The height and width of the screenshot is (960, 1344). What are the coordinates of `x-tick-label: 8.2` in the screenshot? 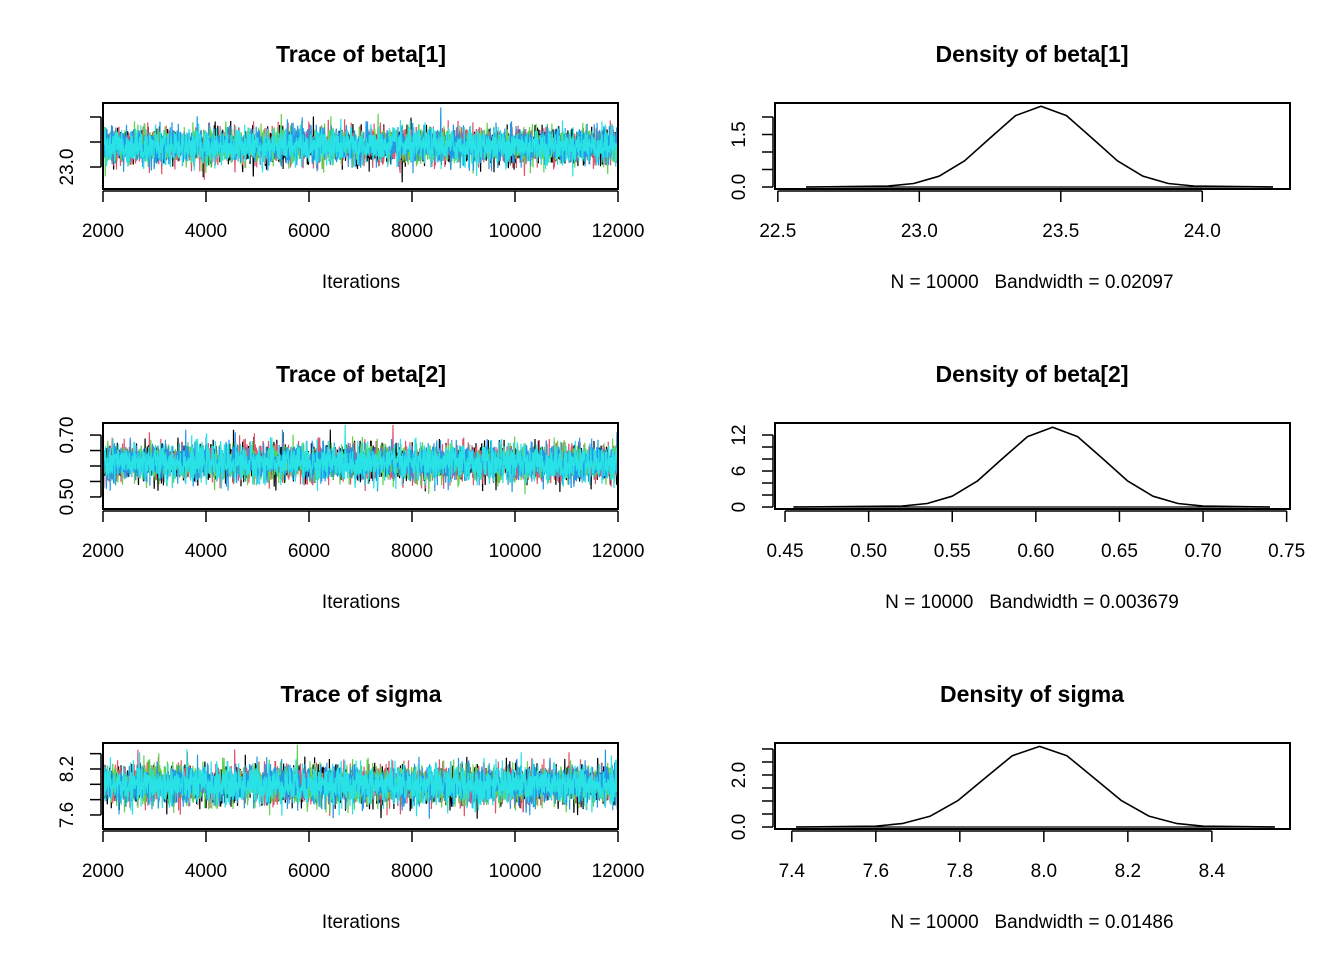 It's located at (1128, 871).